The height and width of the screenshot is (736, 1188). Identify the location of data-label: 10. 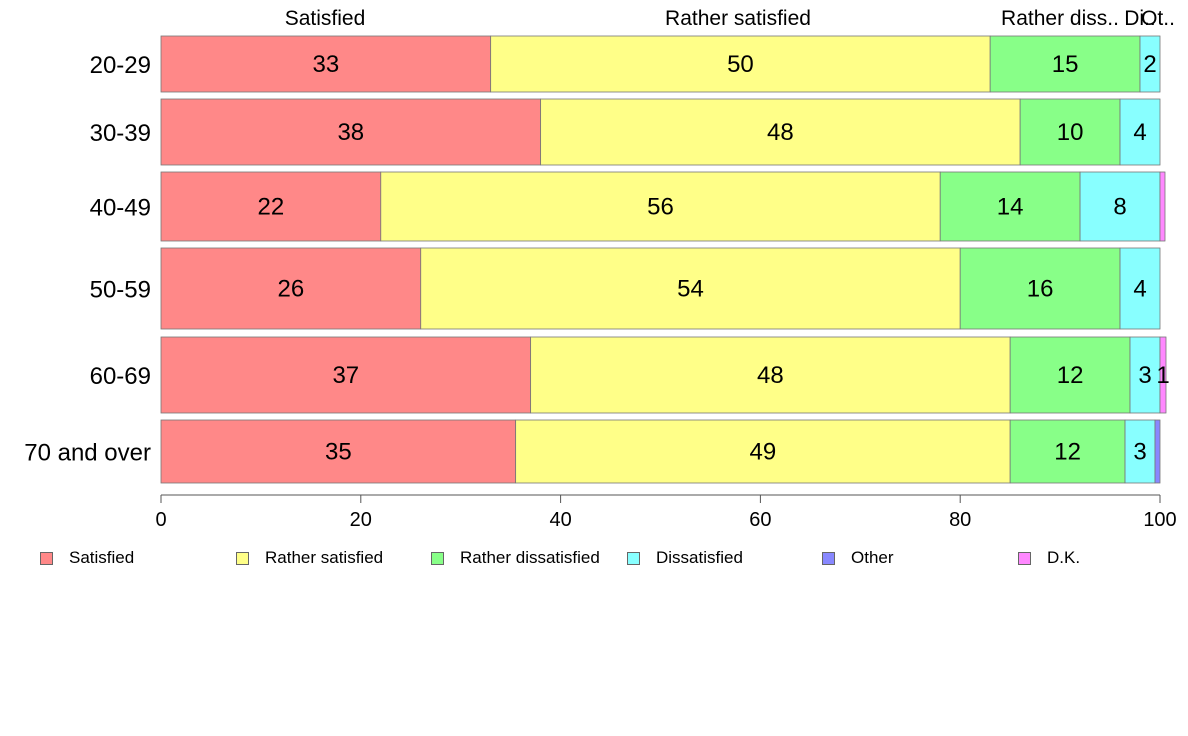
(1070, 132).